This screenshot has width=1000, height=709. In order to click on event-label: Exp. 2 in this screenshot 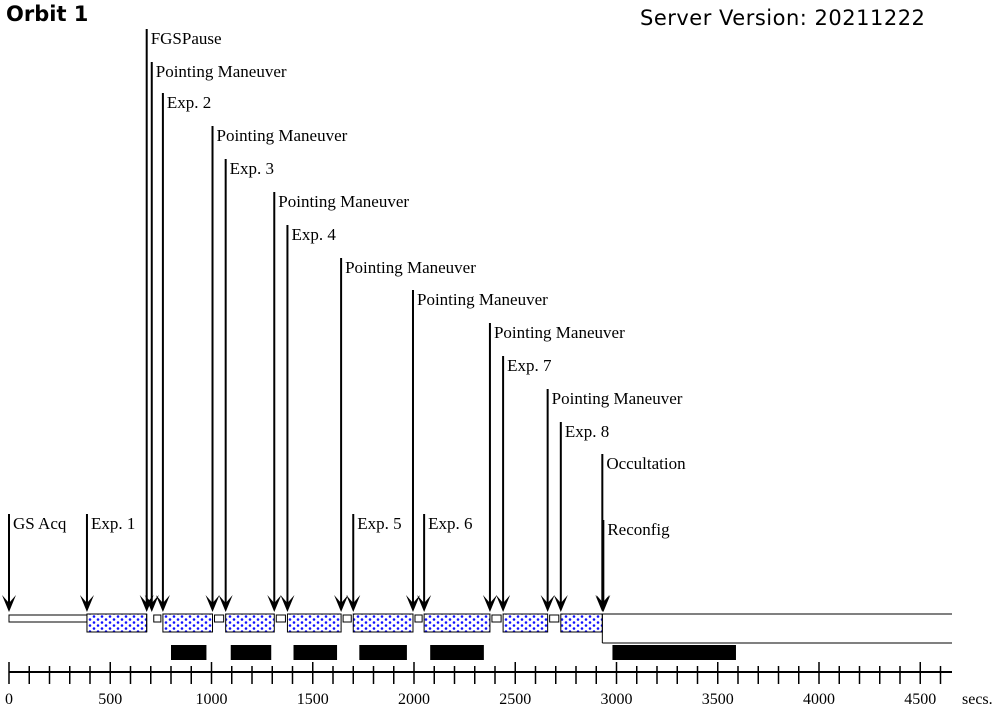, I will do `click(189, 102)`.